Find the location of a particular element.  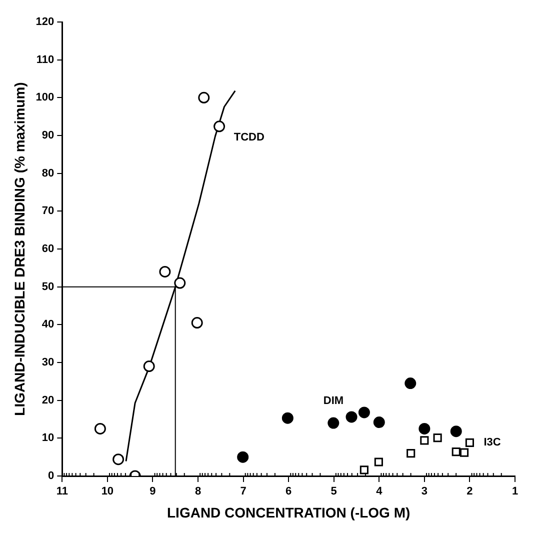

y-tick-label: 100 is located at coordinates (45, 98).